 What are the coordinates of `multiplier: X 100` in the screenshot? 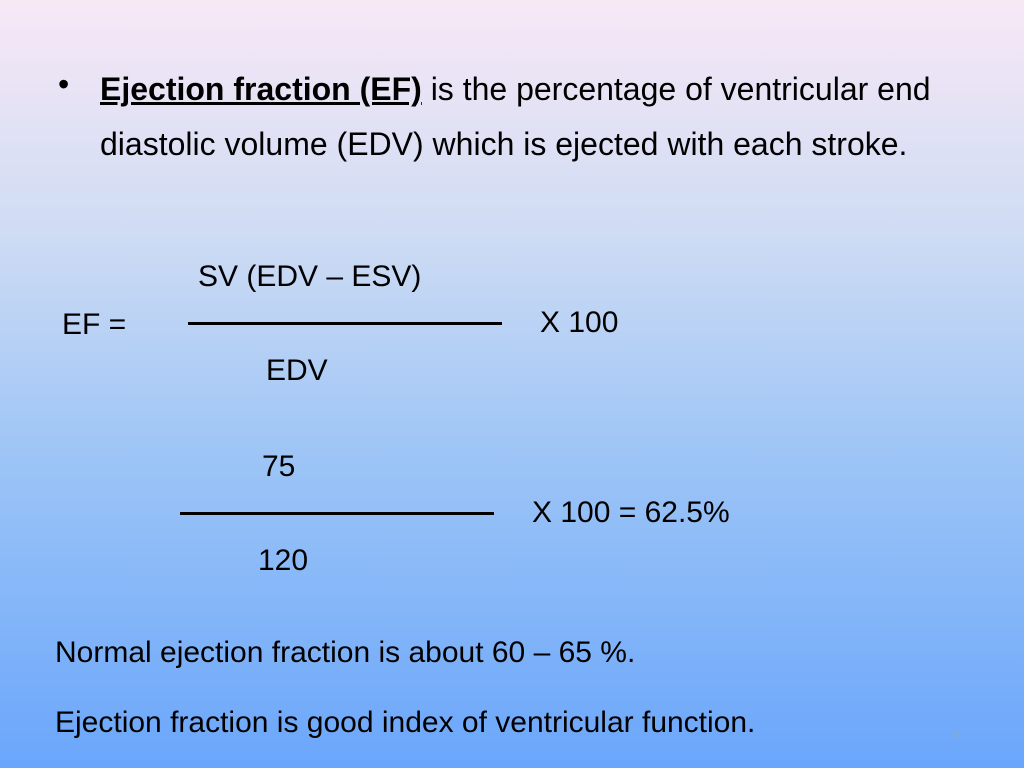 It's located at (579, 322).